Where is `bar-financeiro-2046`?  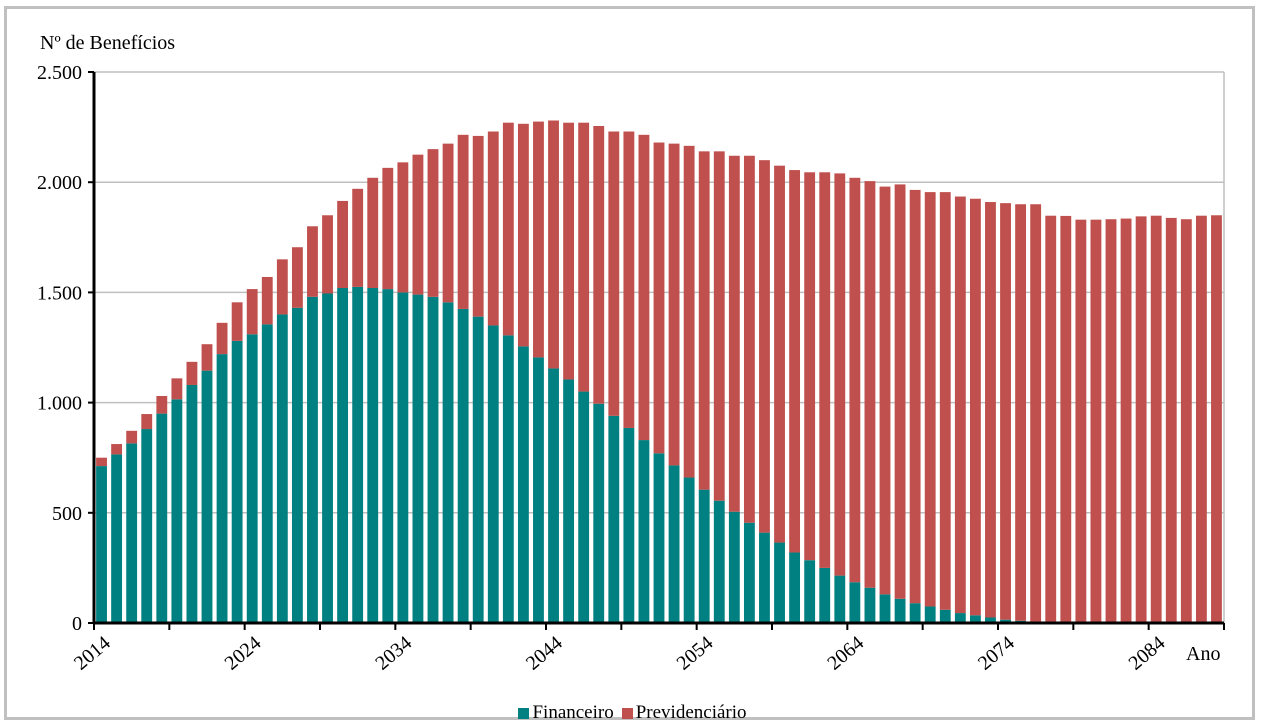 bar-financeiro-2046 is located at coordinates (584, 507).